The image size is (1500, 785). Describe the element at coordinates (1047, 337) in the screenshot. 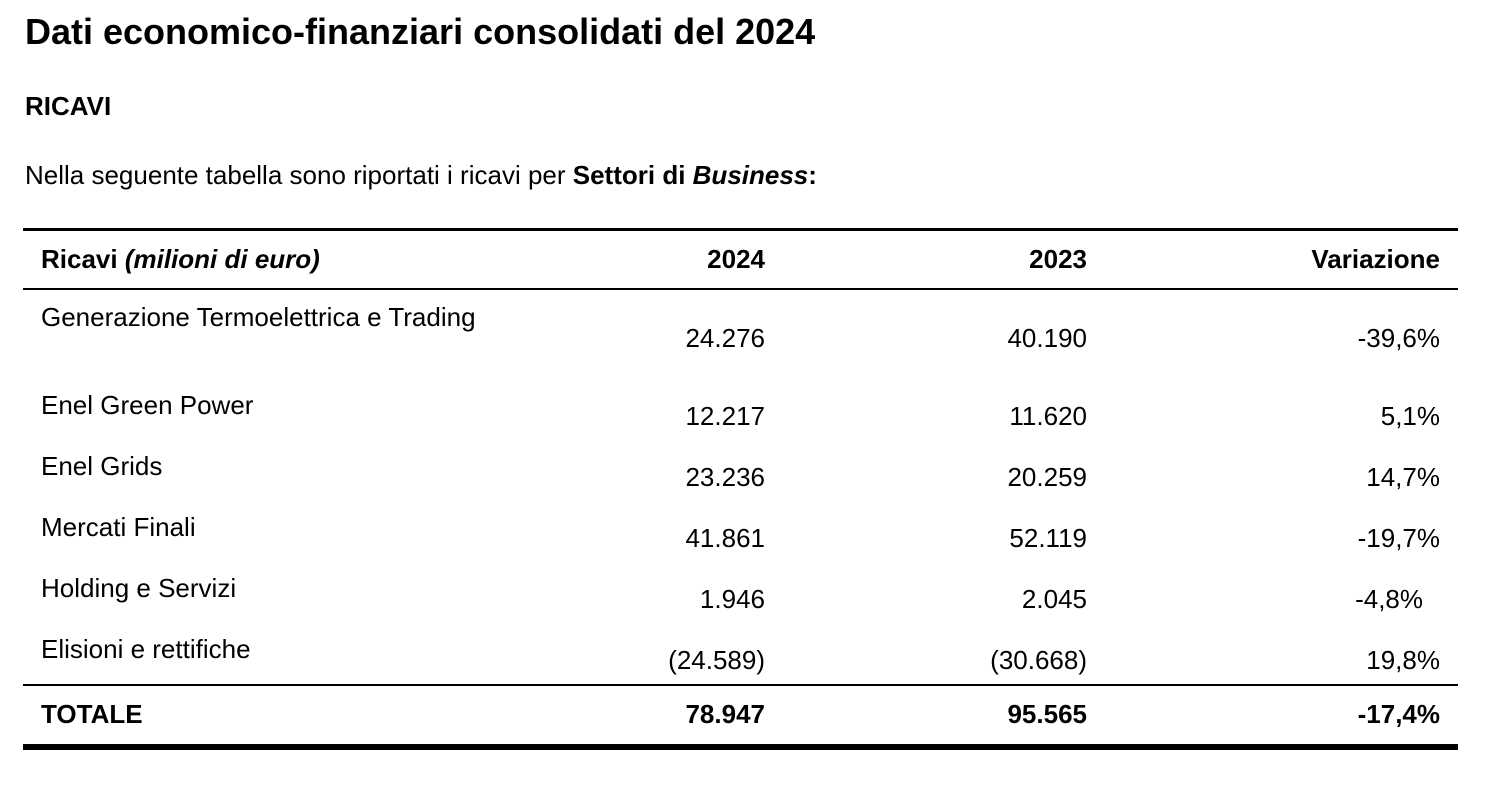

I see `row-value-2023: 40.190` at that location.